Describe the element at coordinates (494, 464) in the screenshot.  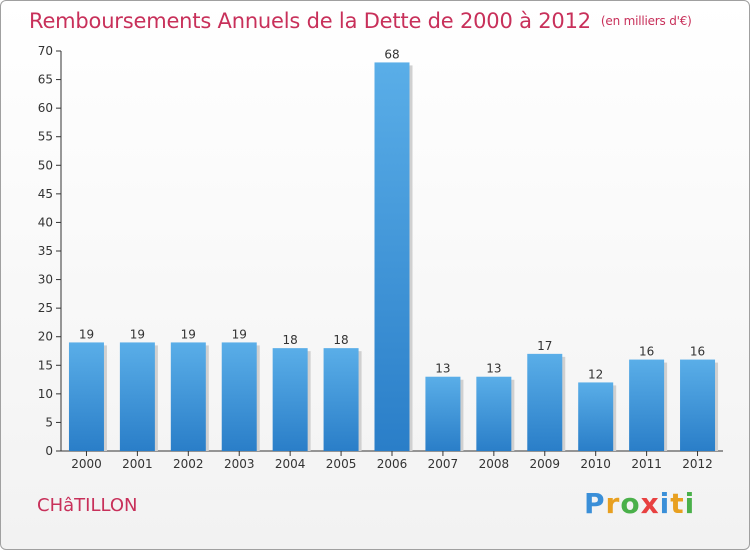
I see `x-tick-label: 2008` at that location.